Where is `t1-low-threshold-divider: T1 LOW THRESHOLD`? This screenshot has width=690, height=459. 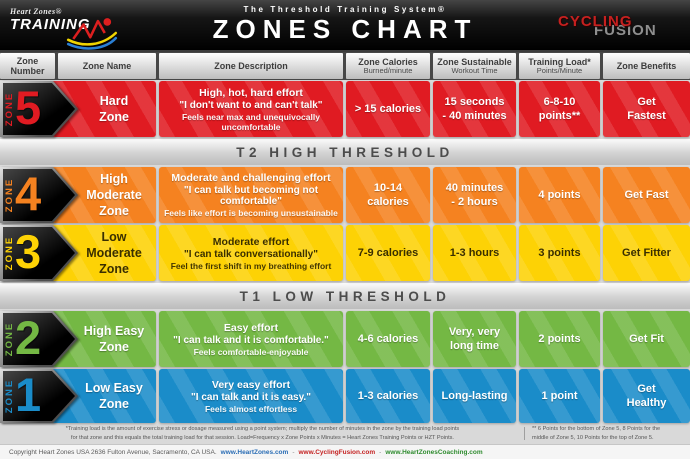
t1-low-threshold-divider: T1 LOW THRESHOLD is located at coordinates (345, 296).